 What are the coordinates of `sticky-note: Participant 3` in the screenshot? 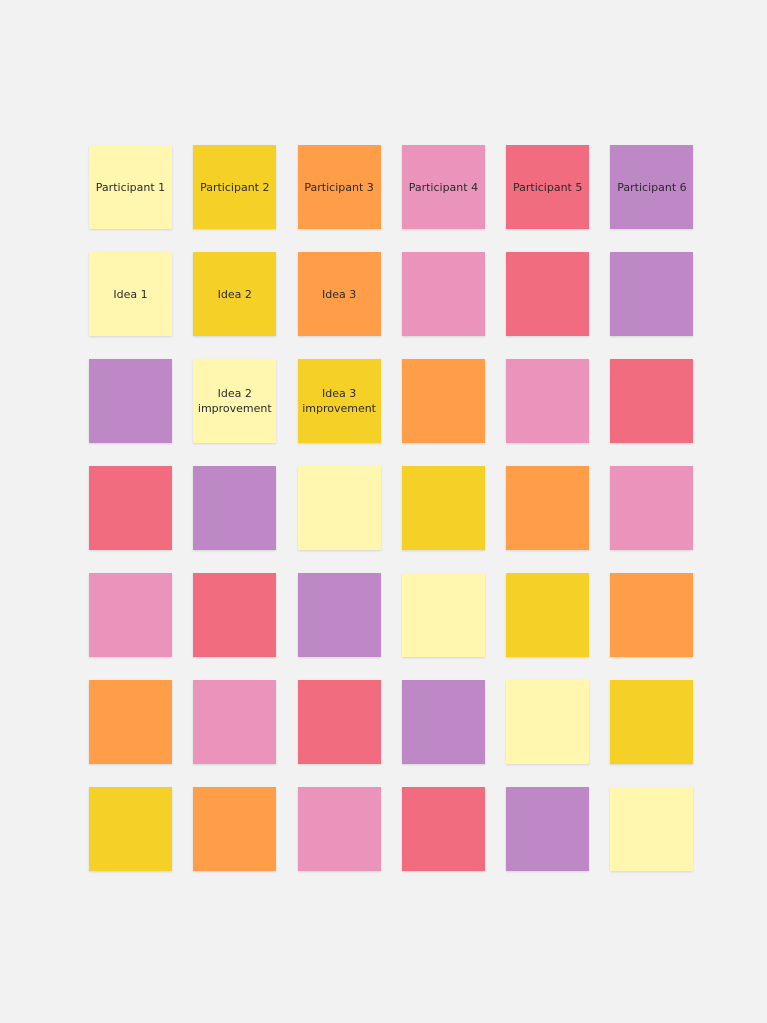 It's located at (339, 187).